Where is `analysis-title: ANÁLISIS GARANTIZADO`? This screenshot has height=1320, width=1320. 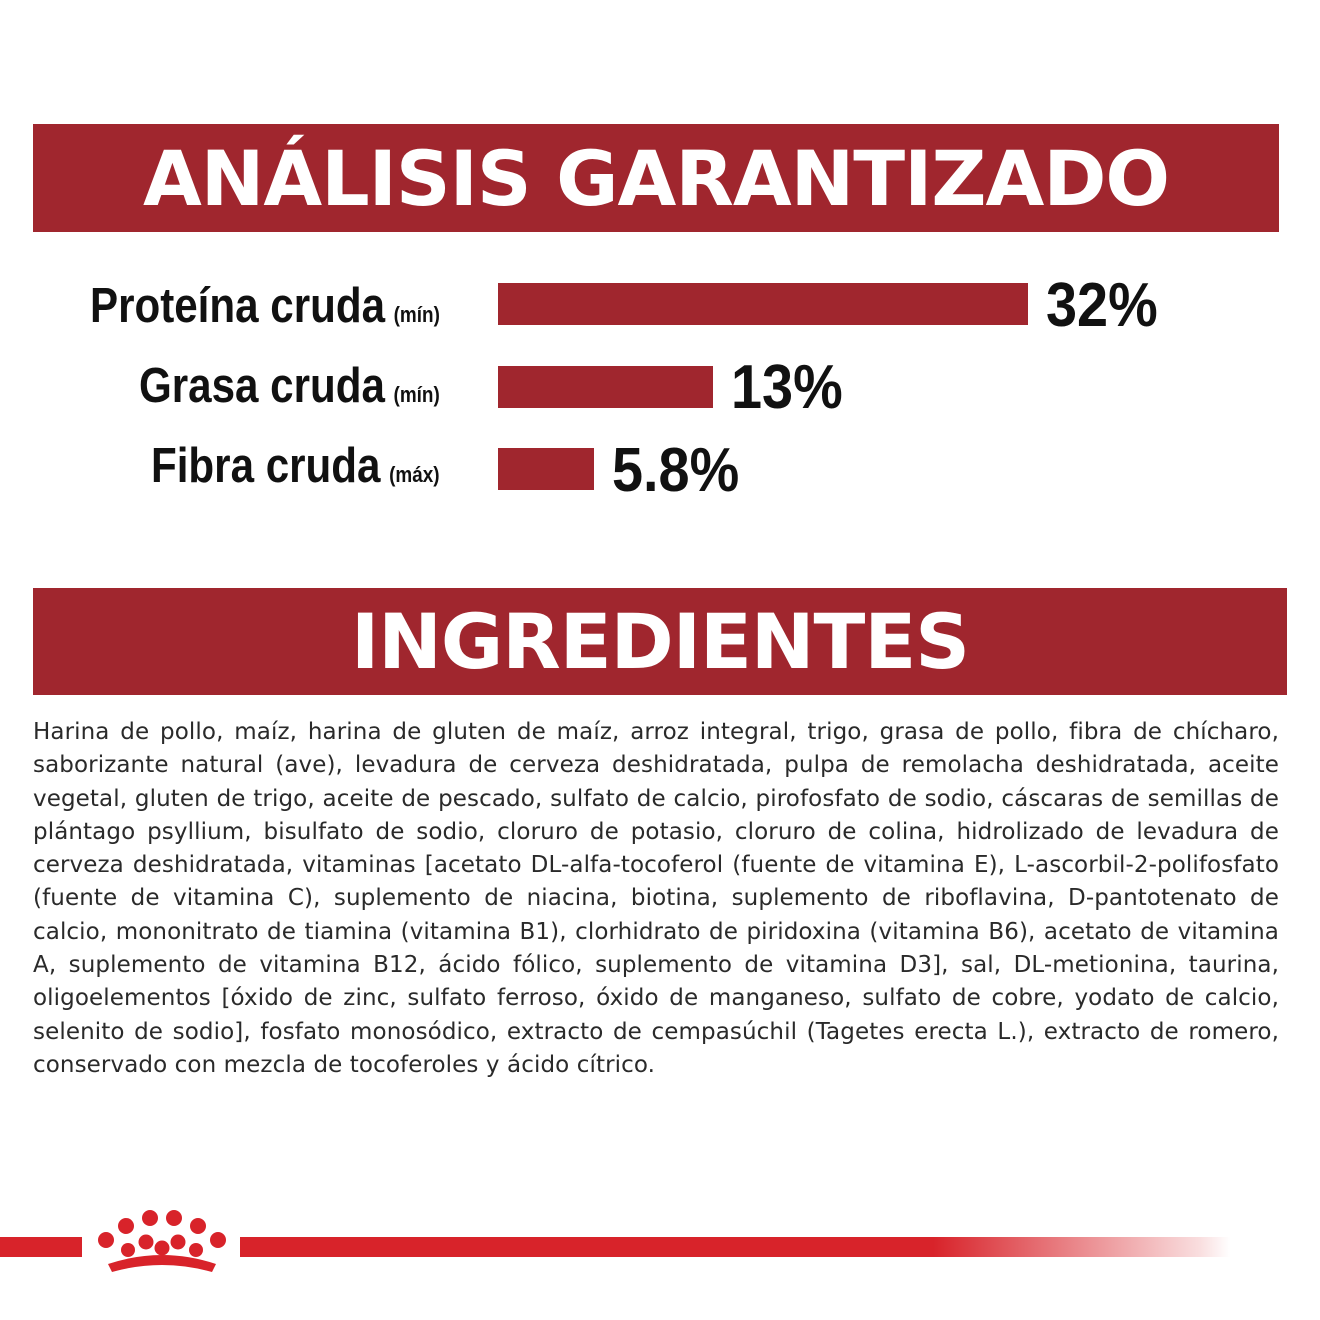
analysis-title: ANÁLISIS GARANTIZADO is located at coordinates (656, 178).